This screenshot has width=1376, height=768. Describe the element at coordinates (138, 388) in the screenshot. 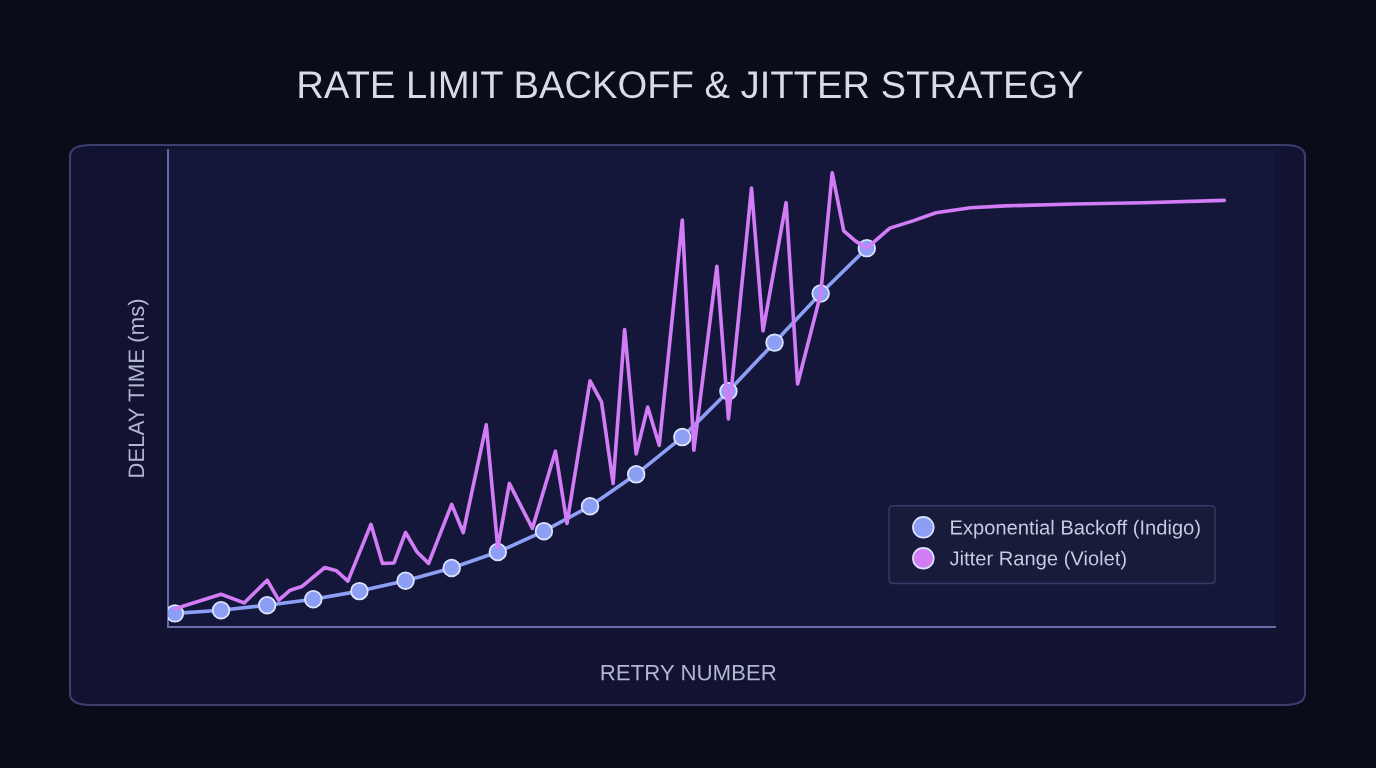

I see `y-axis-title: DELAY TIME (ms)` at that location.